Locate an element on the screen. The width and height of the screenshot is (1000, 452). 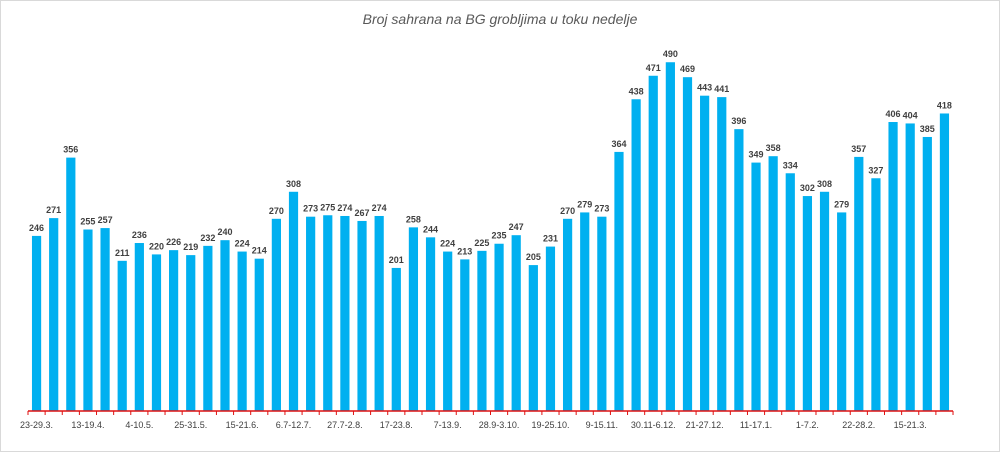
value-label-2: 356 is located at coordinates (70, 150).